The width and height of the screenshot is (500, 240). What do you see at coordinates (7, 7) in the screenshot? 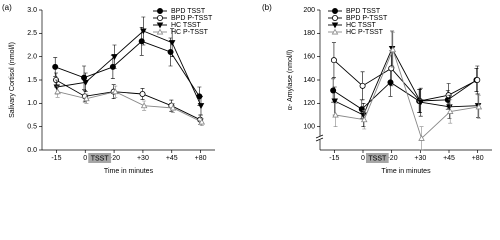
I see `panel-label: (a)` at bounding box center [7, 7].